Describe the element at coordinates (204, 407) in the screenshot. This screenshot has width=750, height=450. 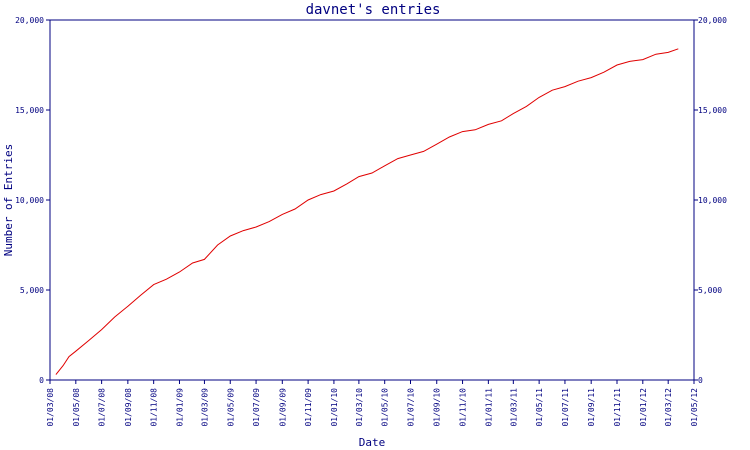
I see `x-tick-label: 01/03/09` at that location.